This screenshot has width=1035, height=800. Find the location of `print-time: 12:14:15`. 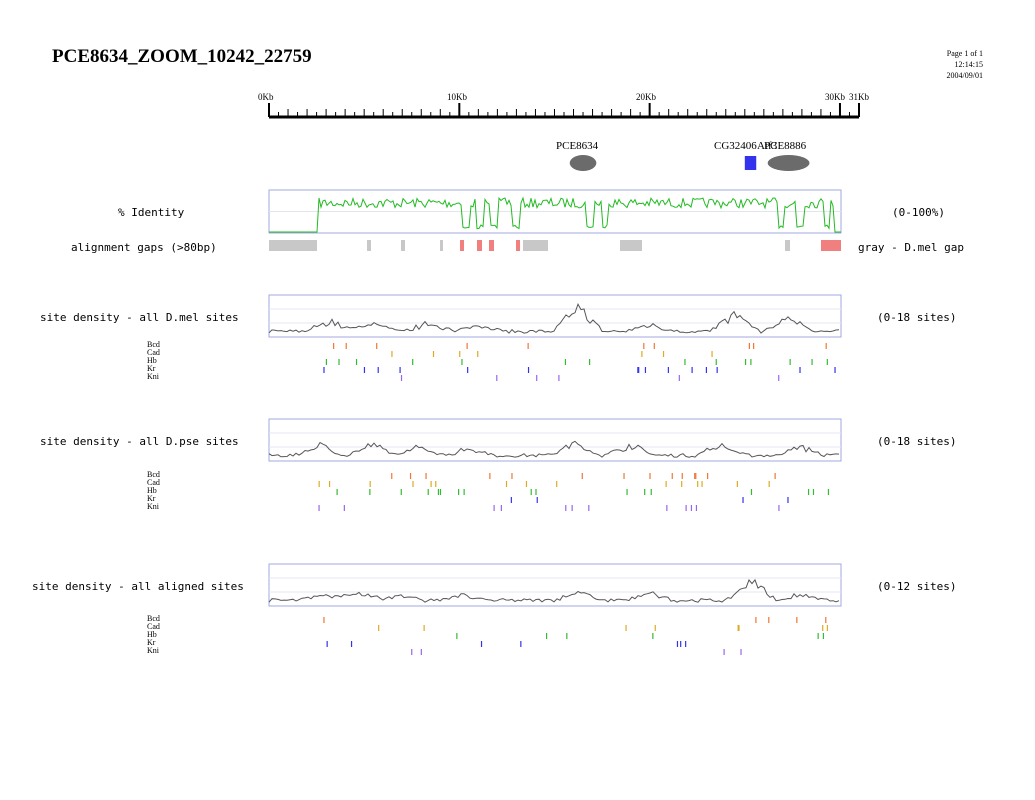

print-time: 12:14:15 is located at coordinates (968, 64).